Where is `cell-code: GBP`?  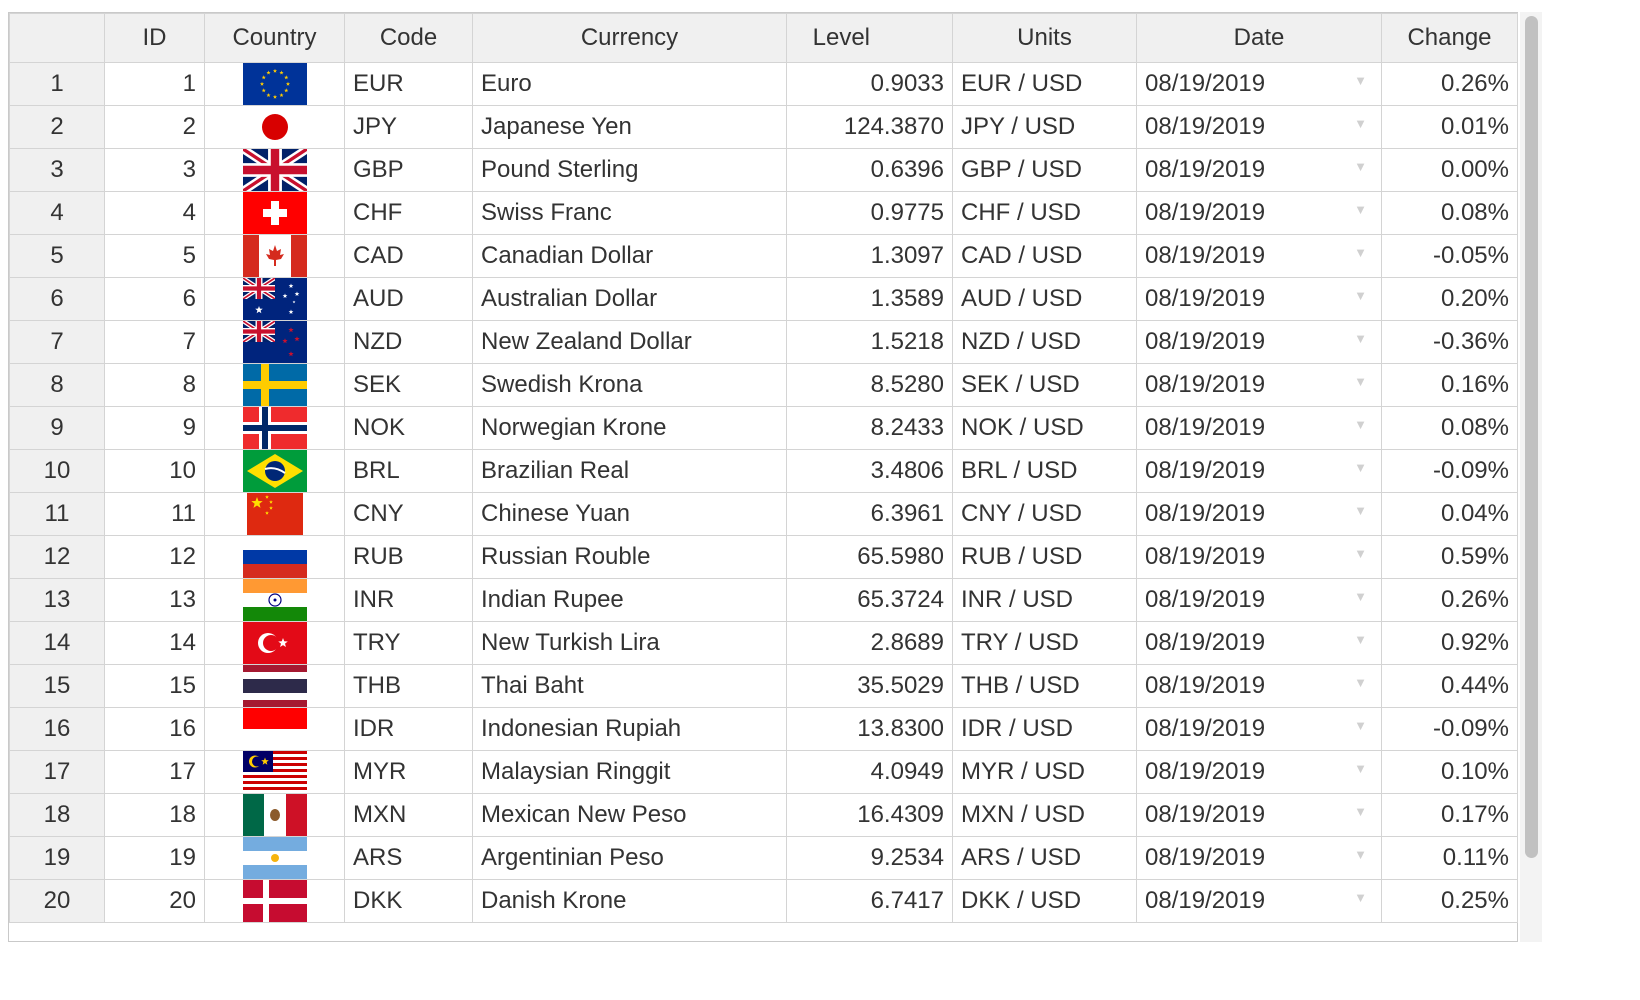 cell-code: GBP is located at coordinates (408, 170).